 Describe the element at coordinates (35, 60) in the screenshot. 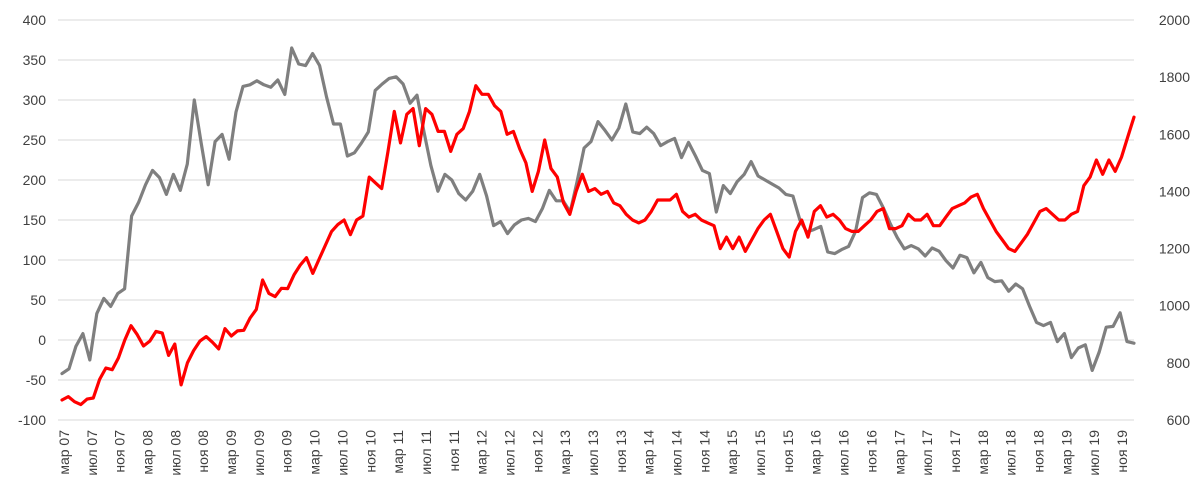

I see `left-tick-label: 350` at that location.